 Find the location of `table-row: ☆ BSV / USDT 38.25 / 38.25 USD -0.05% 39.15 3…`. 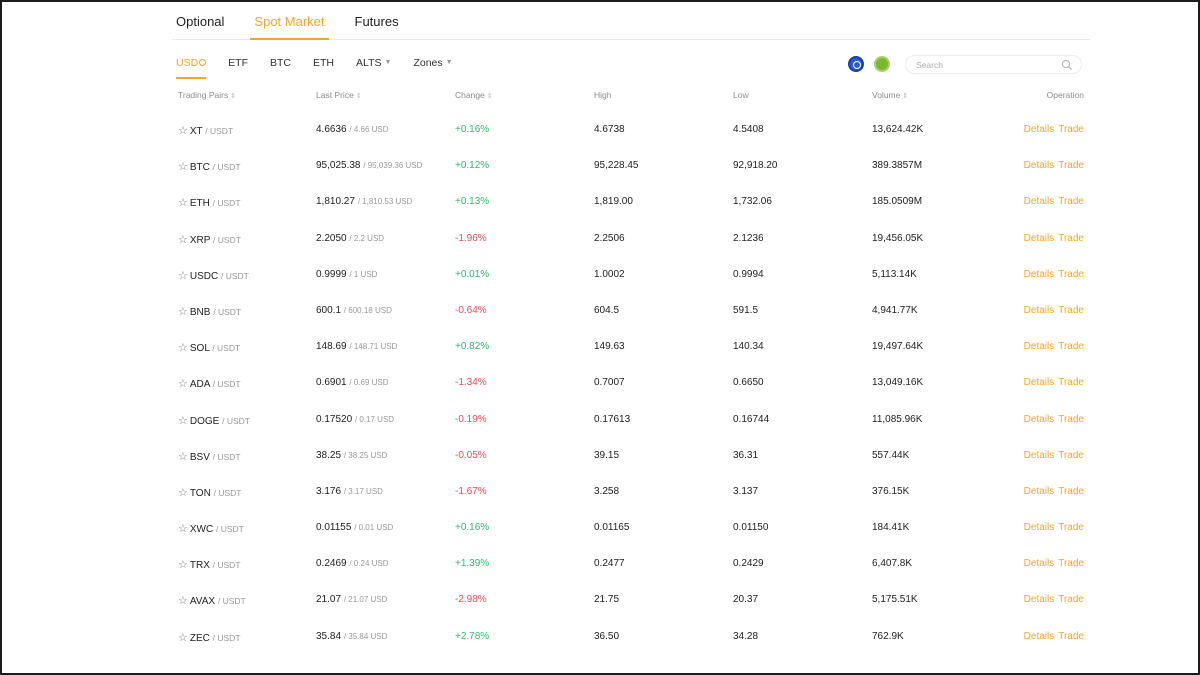

table-row: ☆ BSV / USDT 38.25 / 38.25 USD -0.05% 39.15 3… is located at coordinates (631, 456).